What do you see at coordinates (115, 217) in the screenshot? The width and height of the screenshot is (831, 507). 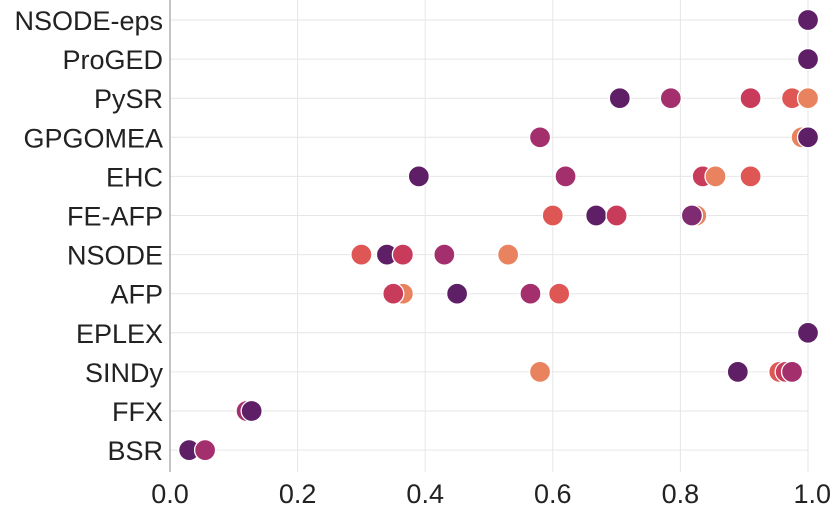 I see `category-label: FE-AFP` at bounding box center [115, 217].